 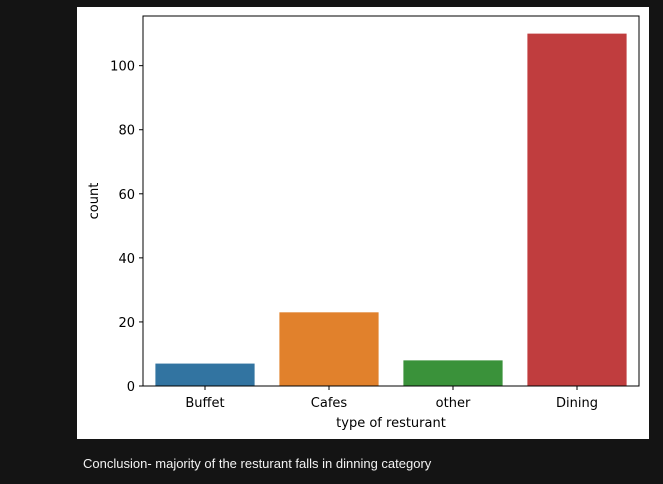 What do you see at coordinates (205, 374) in the screenshot?
I see `bar-buffet` at bounding box center [205, 374].